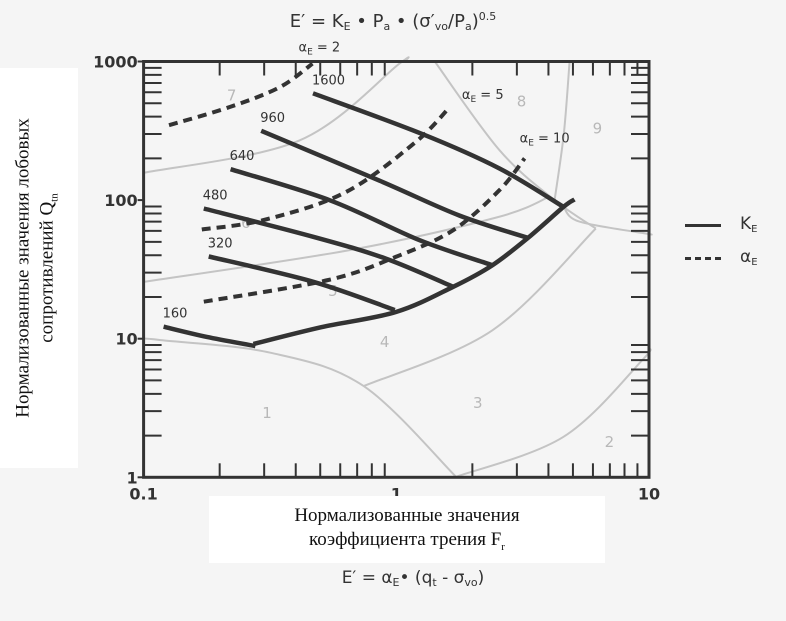 This screenshot has height=621, width=786. I want to click on ke-boundary-curve, so click(414, 272).